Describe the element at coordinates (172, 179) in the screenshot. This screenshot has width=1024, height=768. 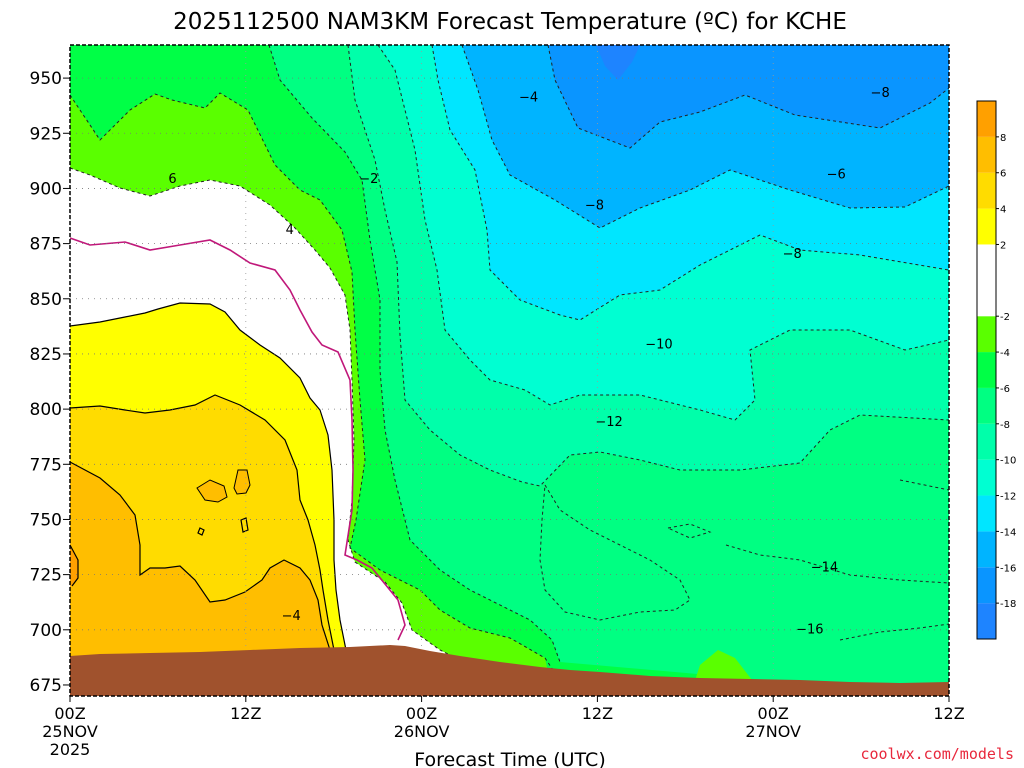
I see `contour-label-11: 6` at that location.